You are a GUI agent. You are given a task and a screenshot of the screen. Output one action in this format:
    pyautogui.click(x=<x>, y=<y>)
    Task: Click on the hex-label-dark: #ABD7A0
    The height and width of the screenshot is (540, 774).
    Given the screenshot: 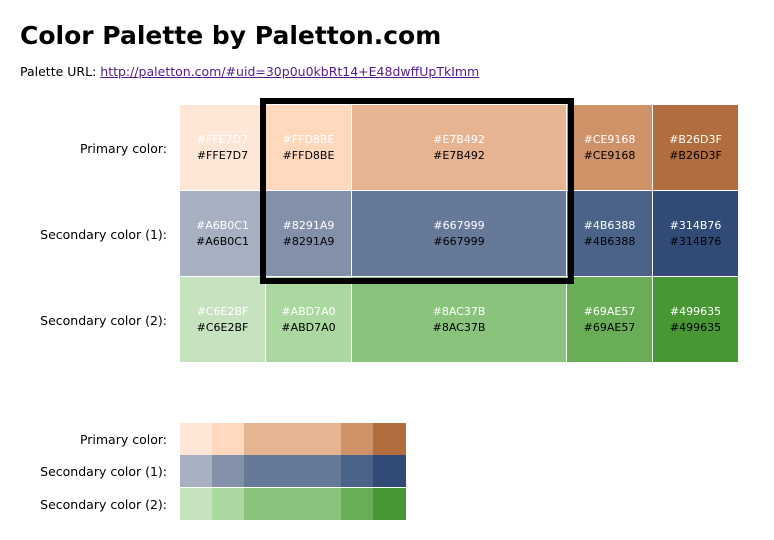 What is the action you would take?
    pyautogui.click(x=308, y=327)
    